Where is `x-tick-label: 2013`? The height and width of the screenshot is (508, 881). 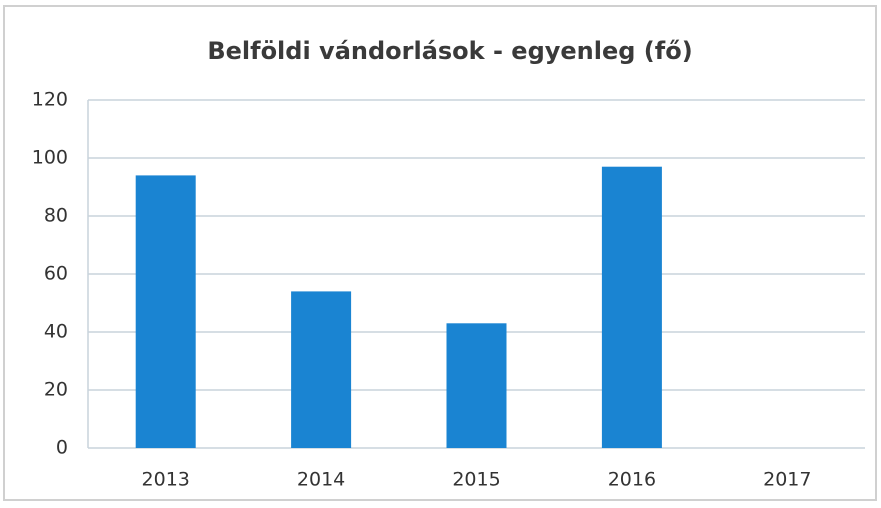
x-tick-label: 2013 is located at coordinates (166, 480).